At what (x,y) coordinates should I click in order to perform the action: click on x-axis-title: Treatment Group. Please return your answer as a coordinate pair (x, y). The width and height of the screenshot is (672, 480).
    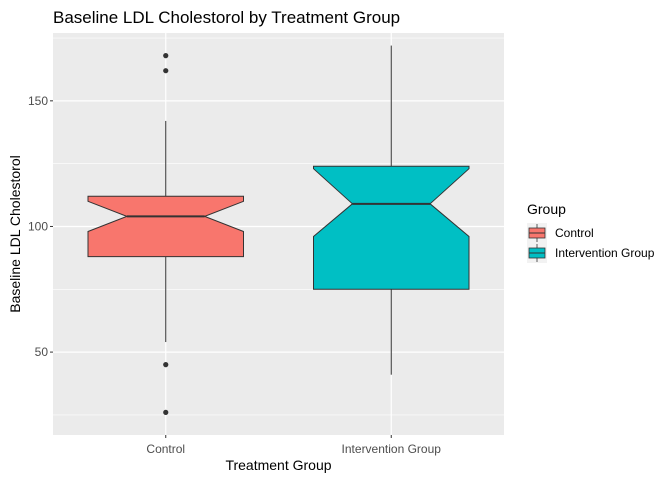
    Looking at the image, I should click on (278, 465).